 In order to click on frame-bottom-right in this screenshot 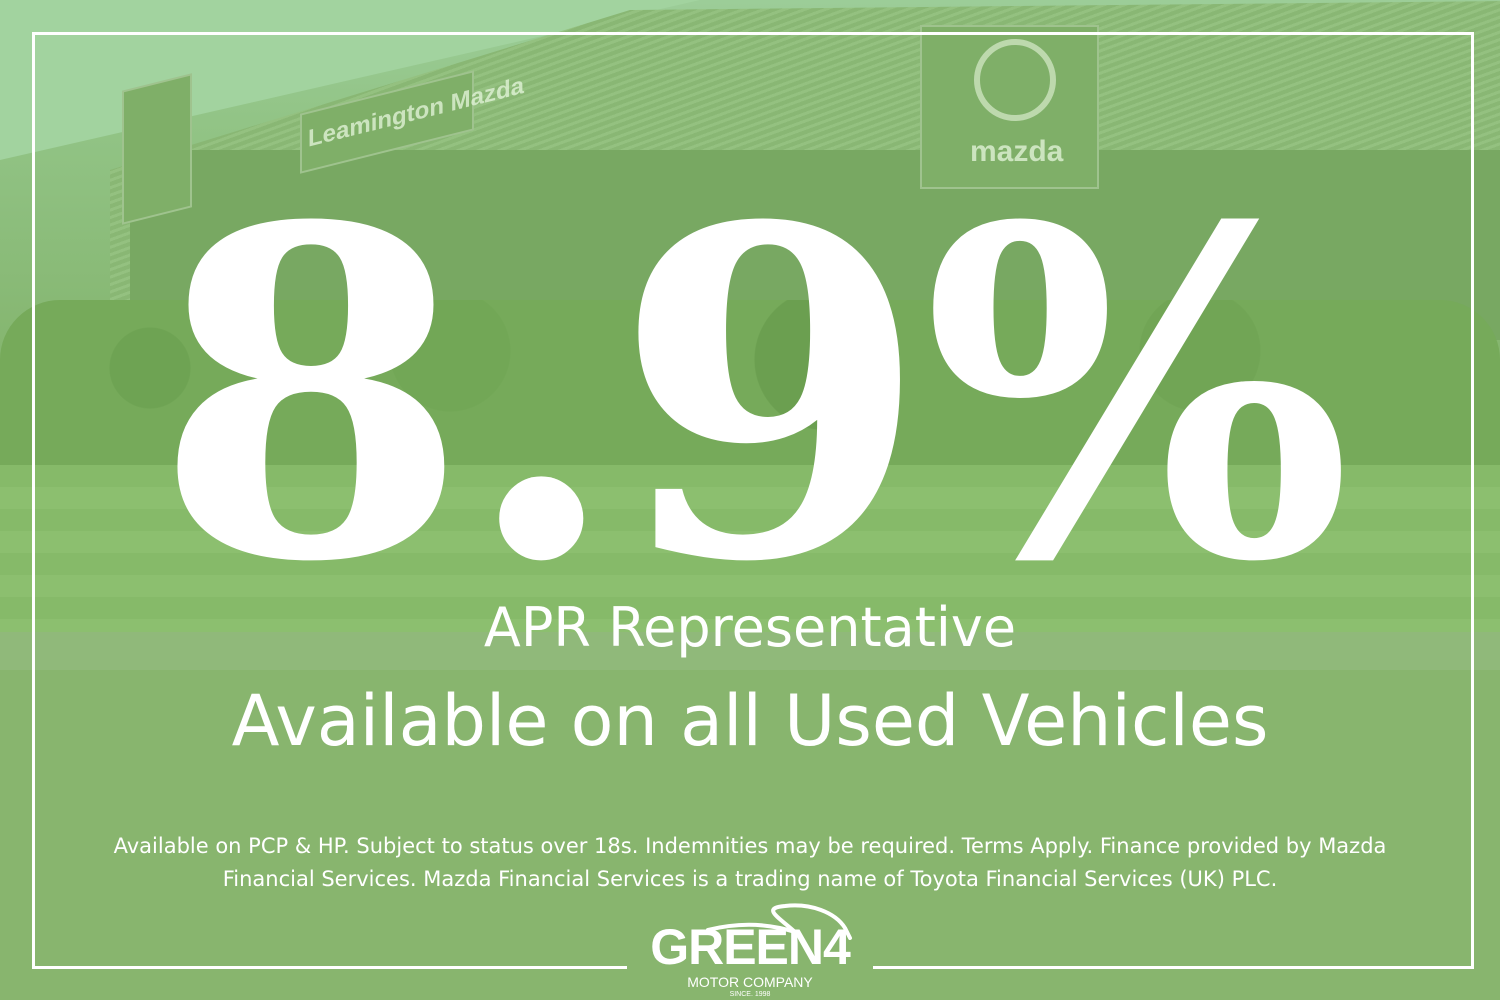, I will do `click(1172, 967)`.